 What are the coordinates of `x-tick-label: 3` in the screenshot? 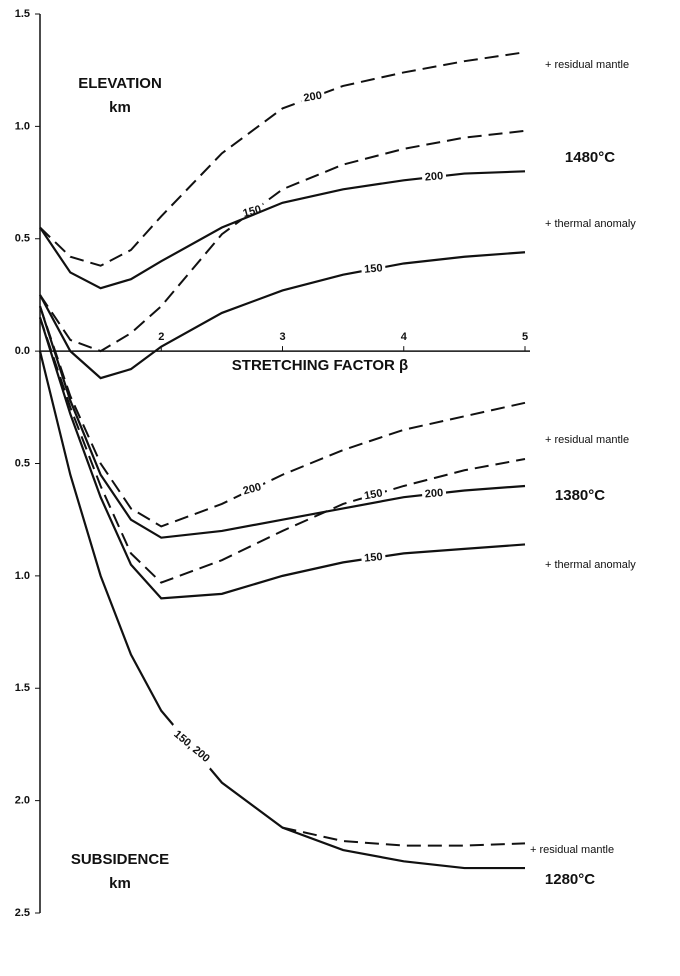 It's located at (282, 337).